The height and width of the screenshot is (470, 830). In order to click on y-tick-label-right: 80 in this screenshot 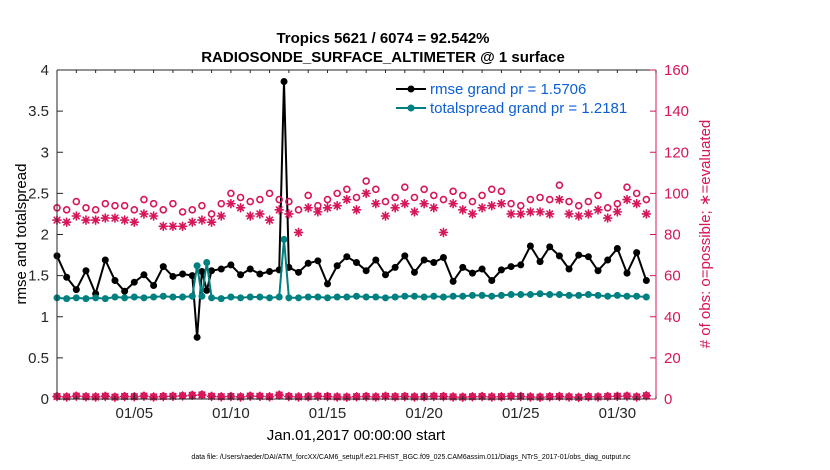, I will do `click(672, 235)`.